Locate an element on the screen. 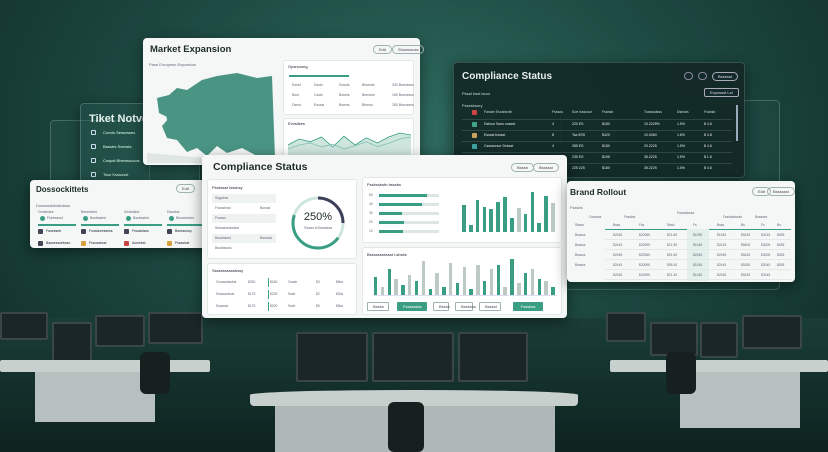  stage-label: Bessbstes is located at coordinates (89, 212).